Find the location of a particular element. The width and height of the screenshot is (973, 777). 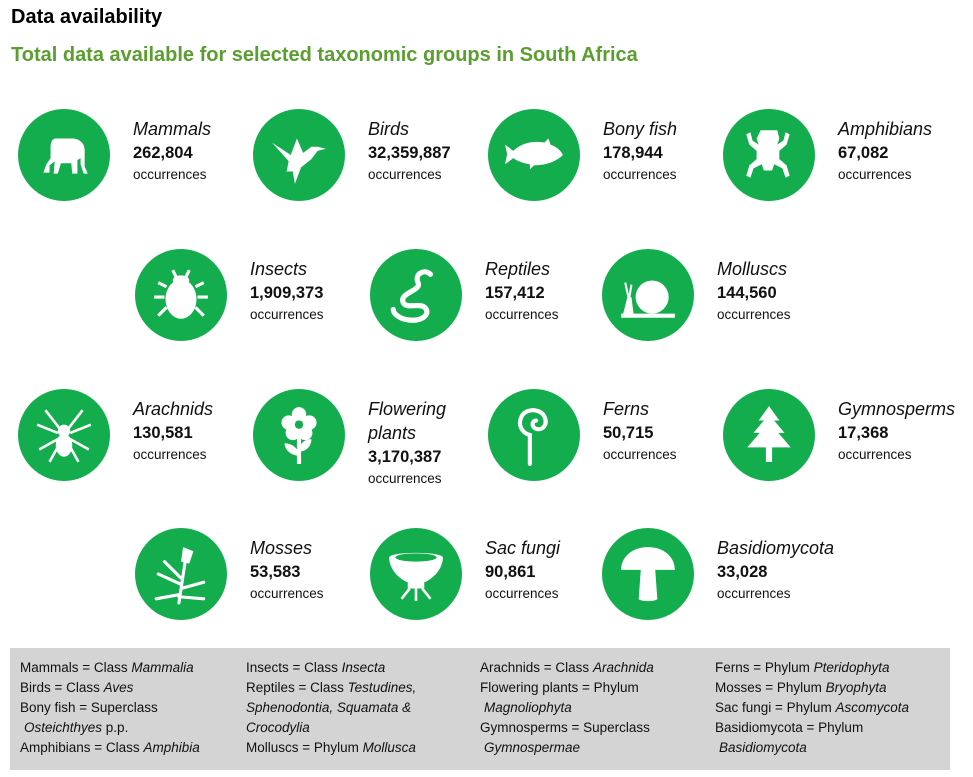

legend-text: Arachnids = Class is located at coordinates (536, 667).